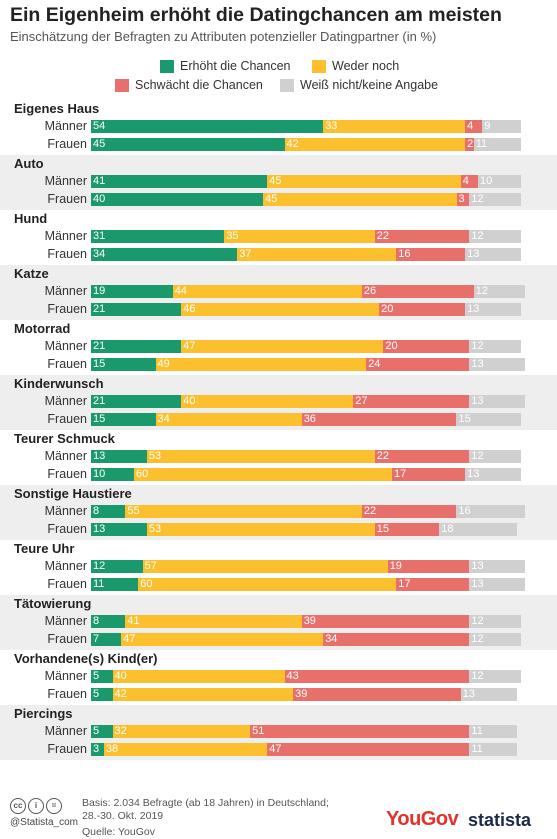 The image size is (557, 839). What do you see at coordinates (118, 832) in the screenshot?
I see `source-line-3: Quelle: YouGov` at bounding box center [118, 832].